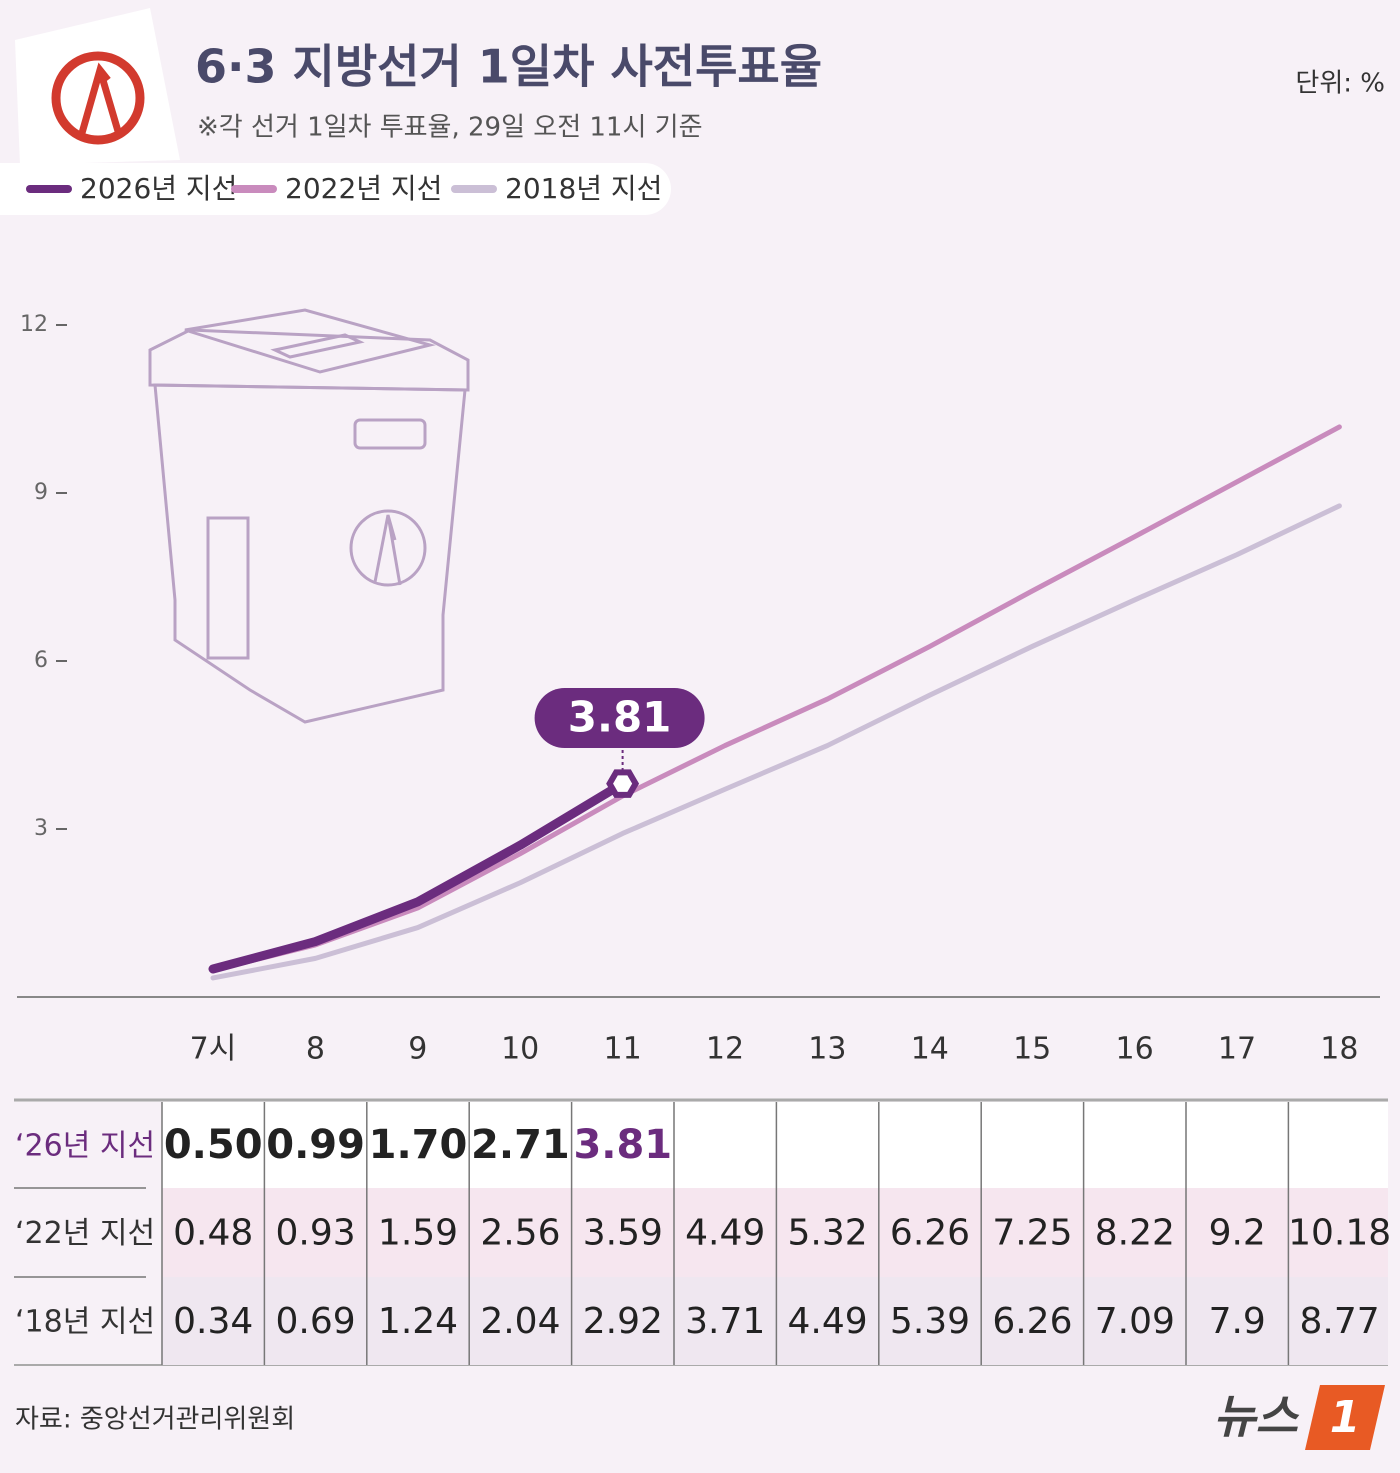 The height and width of the screenshot is (1473, 1400). What do you see at coordinates (418, 1321) in the screenshot?
I see `table-cell: 1.24` at bounding box center [418, 1321].